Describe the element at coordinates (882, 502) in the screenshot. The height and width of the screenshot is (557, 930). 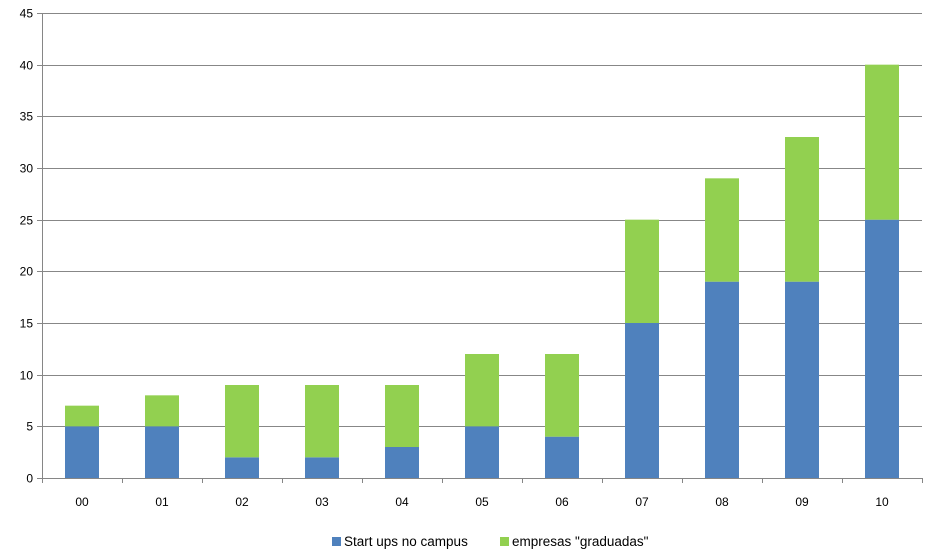
I see `x-tick-label: 10` at that location.